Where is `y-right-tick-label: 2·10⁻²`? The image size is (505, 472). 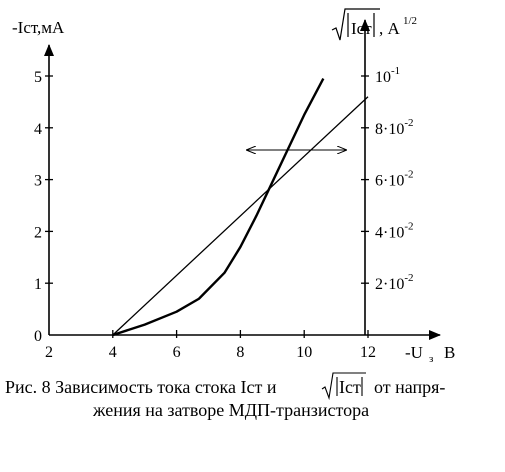
y-right-tick-label: 2·10⁻² is located at coordinates (394, 282).